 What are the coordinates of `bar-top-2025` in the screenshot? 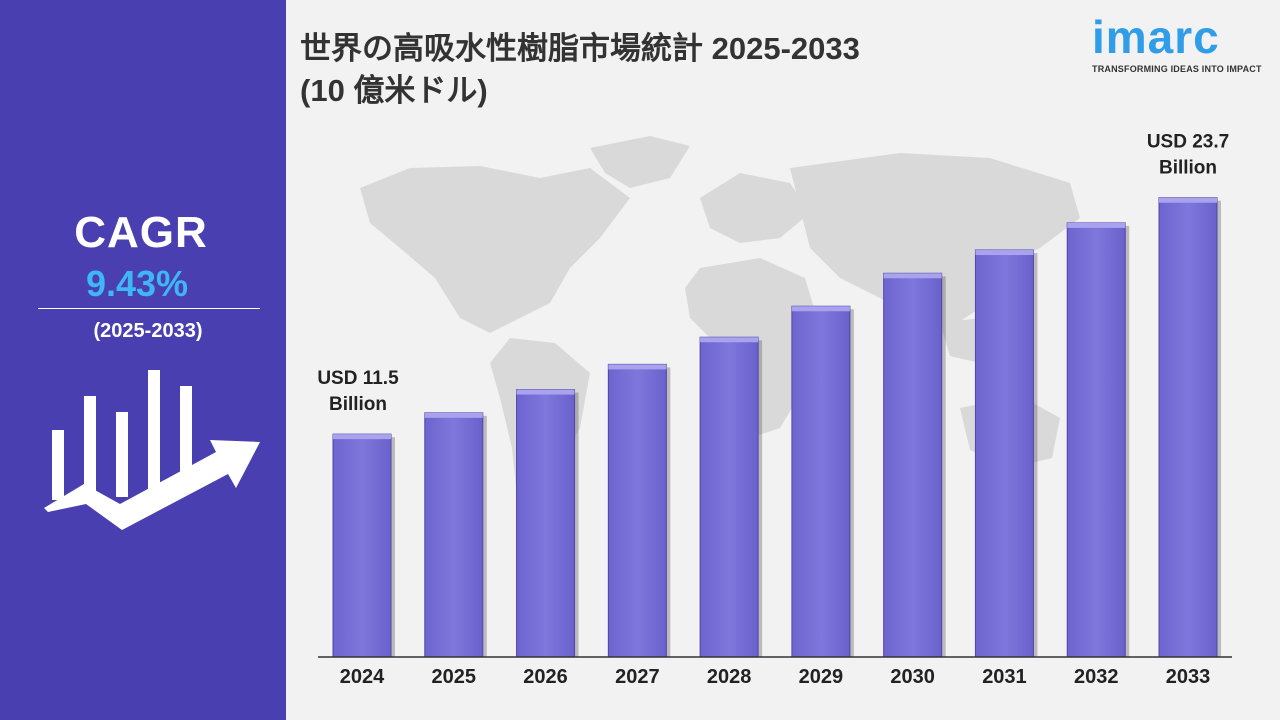 It's located at (453, 415).